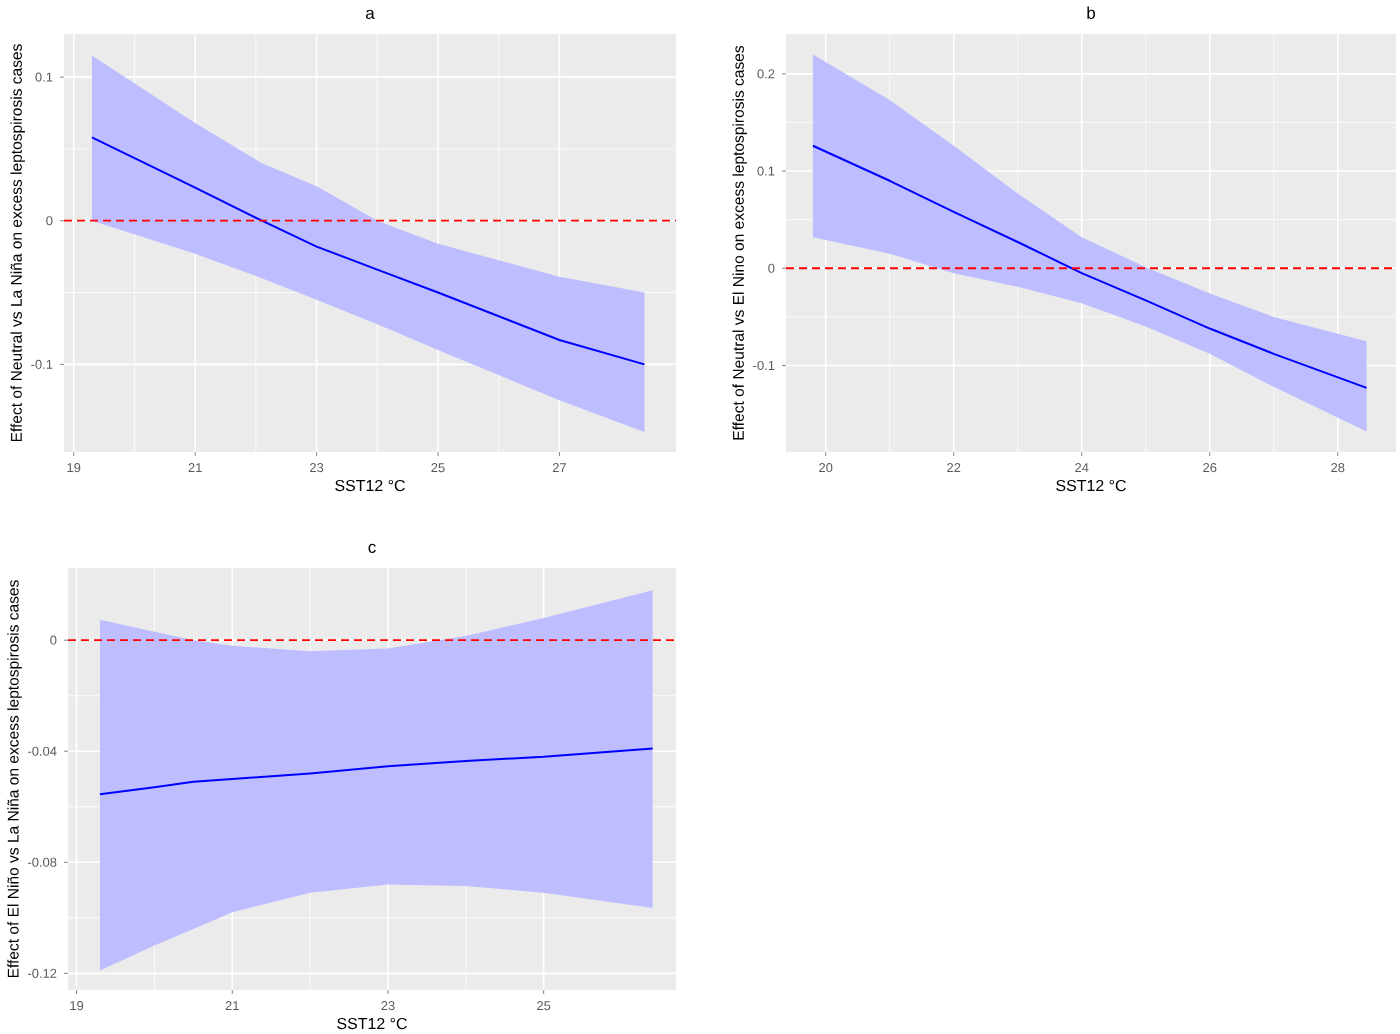 The height and width of the screenshot is (1034, 1400). I want to click on chart-title: b, so click(1091, 12).